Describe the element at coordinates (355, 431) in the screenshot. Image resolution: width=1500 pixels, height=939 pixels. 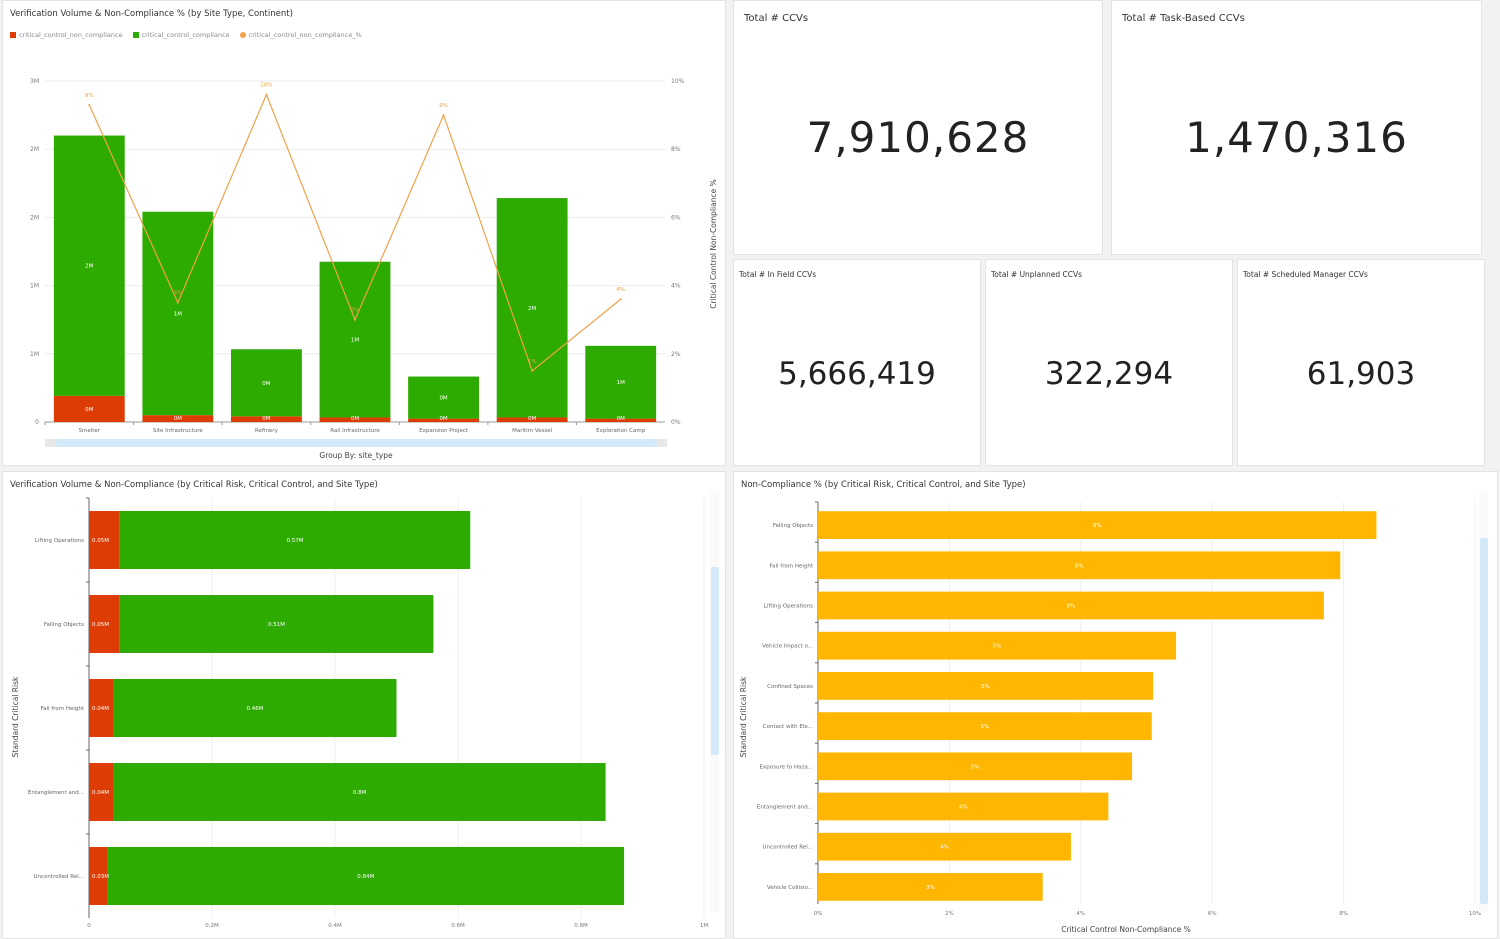
I see `x-tick-label: Rail Infrastructure` at that location.